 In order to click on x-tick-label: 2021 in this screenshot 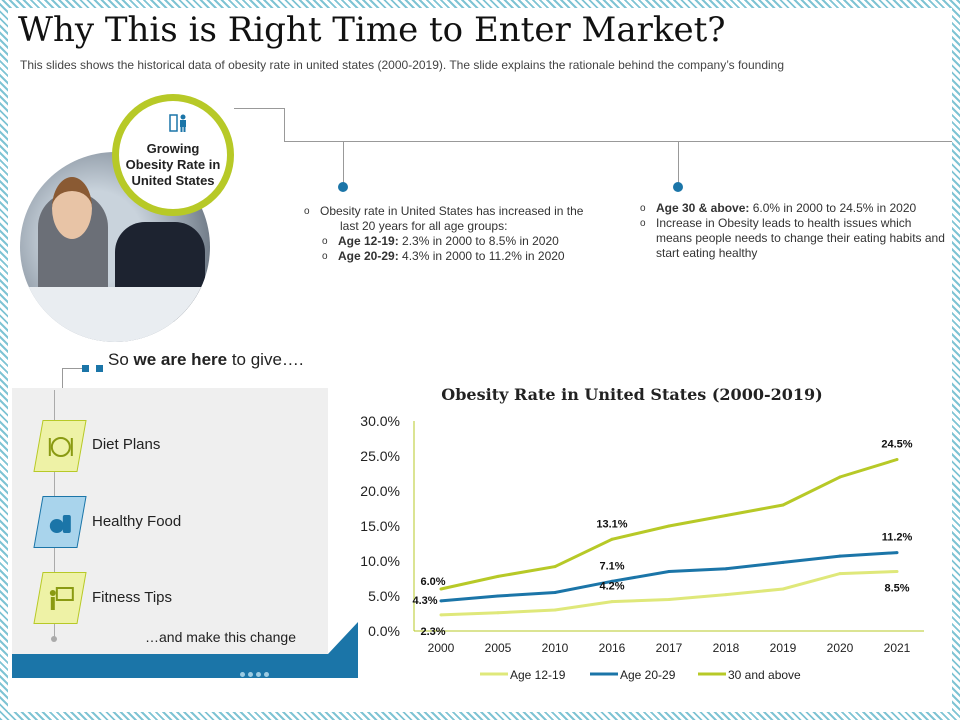, I will do `click(897, 648)`.